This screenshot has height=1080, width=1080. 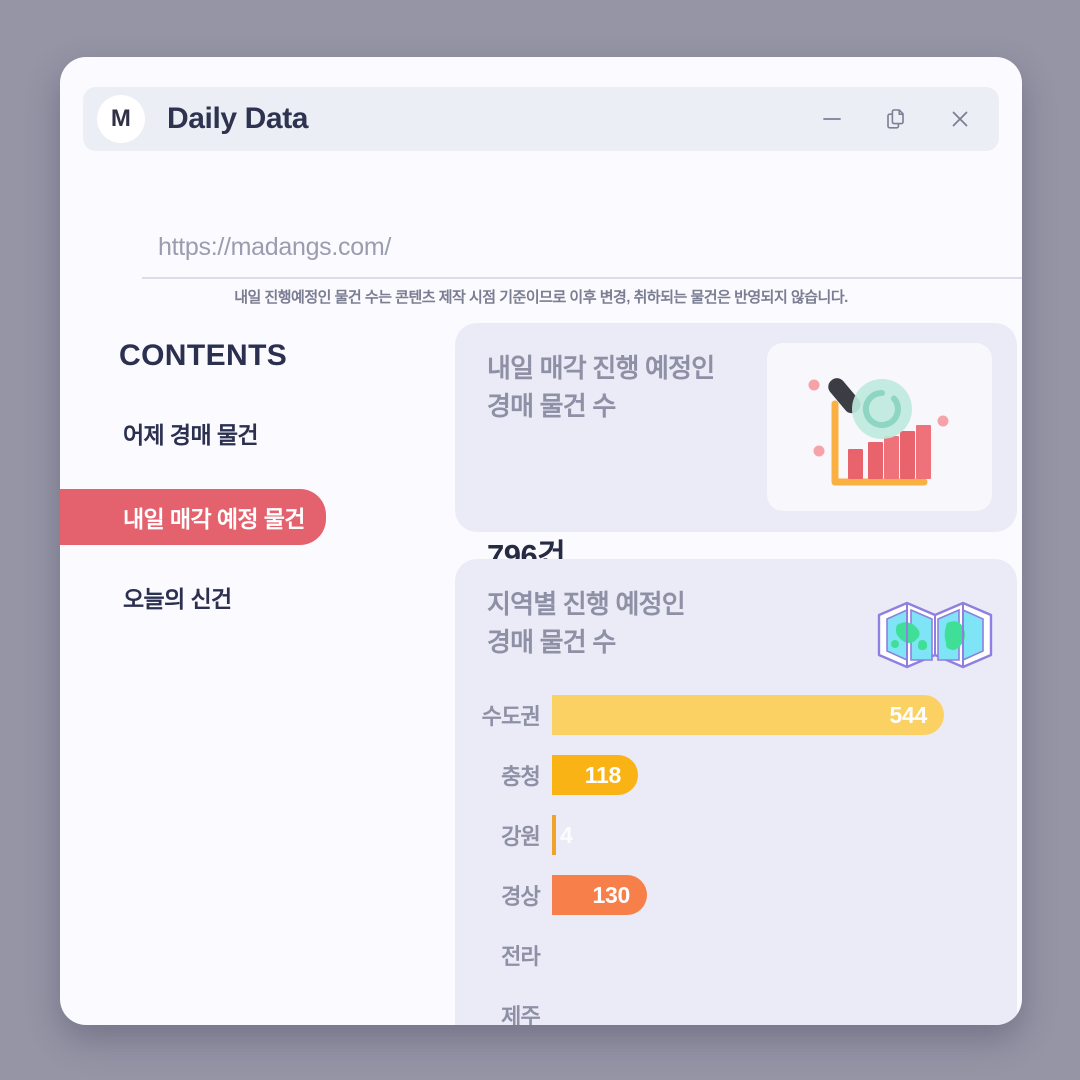 I want to click on bar-track: 118, so click(x=784, y=775).